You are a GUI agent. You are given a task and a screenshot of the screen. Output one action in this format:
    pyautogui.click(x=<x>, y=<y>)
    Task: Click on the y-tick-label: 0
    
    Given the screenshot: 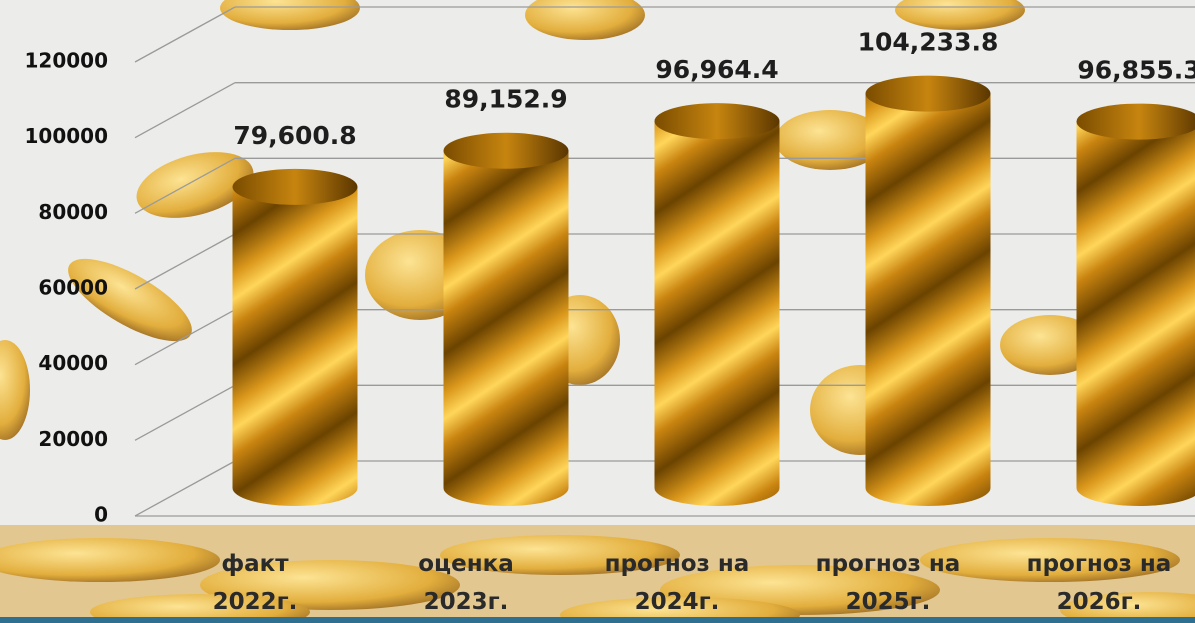 What is the action you would take?
    pyautogui.click(x=101, y=515)
    